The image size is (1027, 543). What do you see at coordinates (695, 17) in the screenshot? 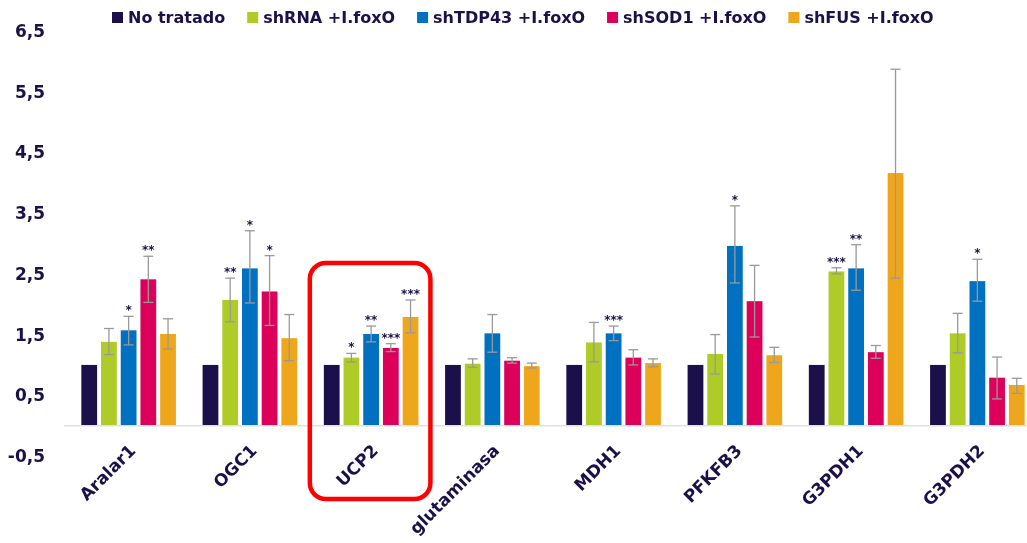
I see `legend-label: shSOD1 +I.foxO` at bounding box center [695, 17].